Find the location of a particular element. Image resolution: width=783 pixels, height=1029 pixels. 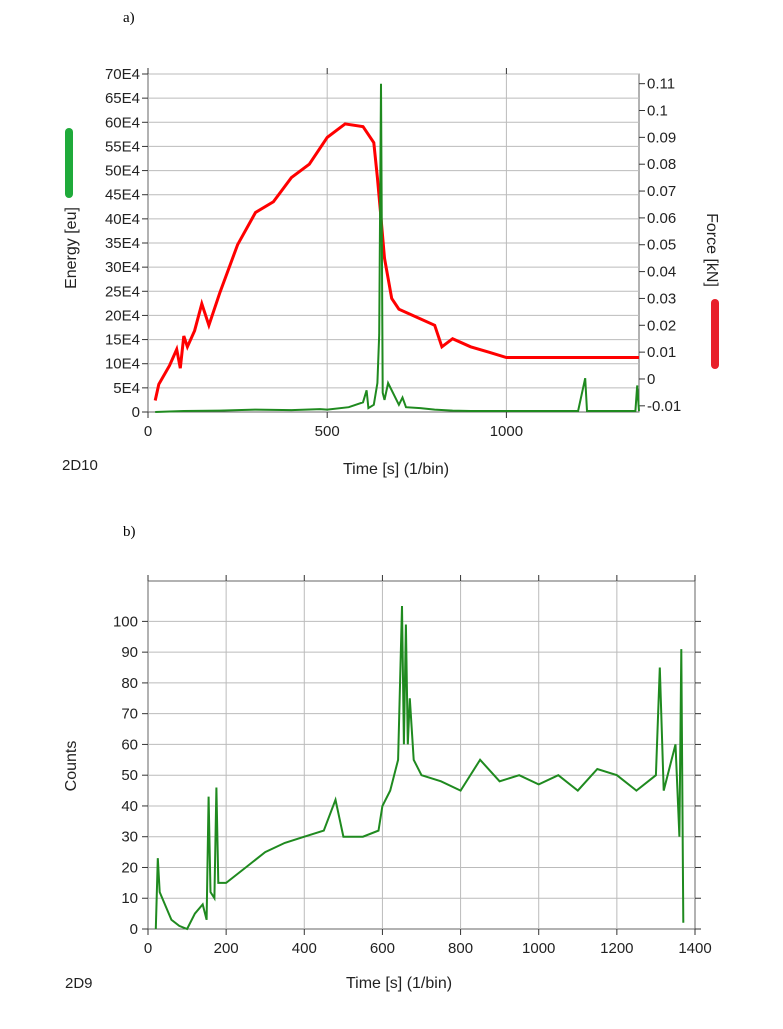

y-tick-label: 70E4 is located at coordinates (122, 74).